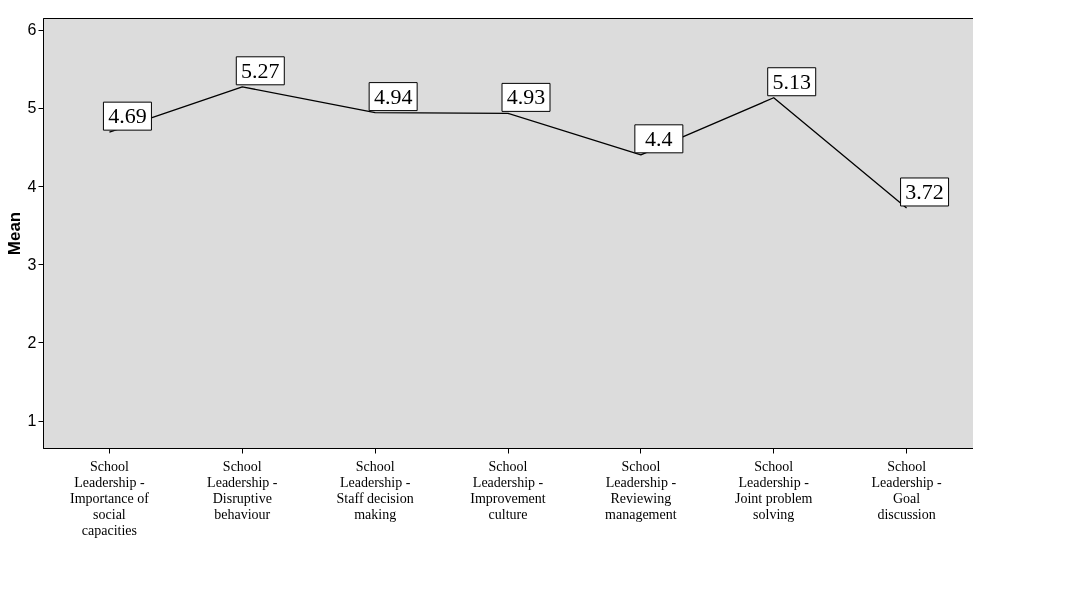 Image resolution: width=1083 pixels, height=590 pixels. I want to click on x-tick-label: School Leadership - Improvement culture, so click(508, 490).